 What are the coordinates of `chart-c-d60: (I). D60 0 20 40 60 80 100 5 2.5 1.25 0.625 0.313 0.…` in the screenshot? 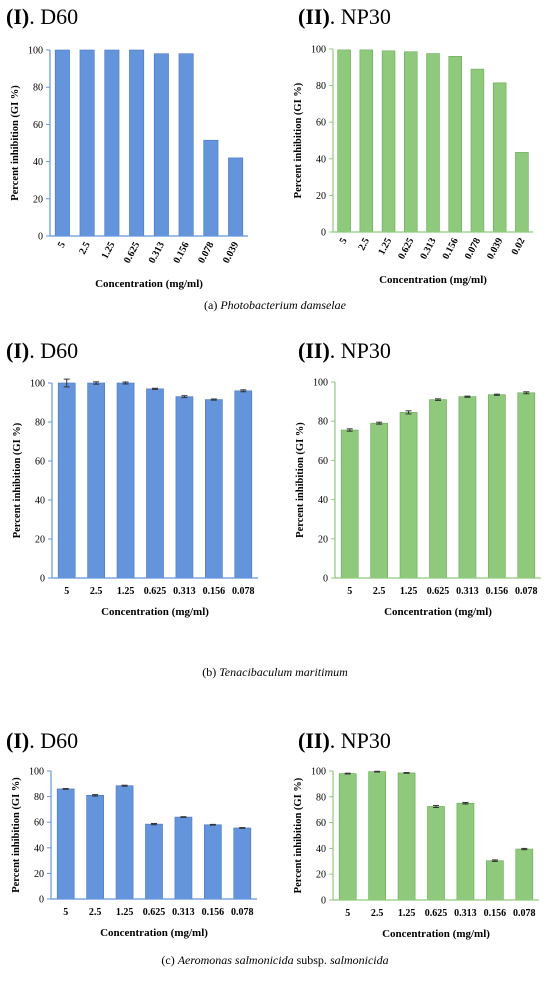 It's located at (131, 833).